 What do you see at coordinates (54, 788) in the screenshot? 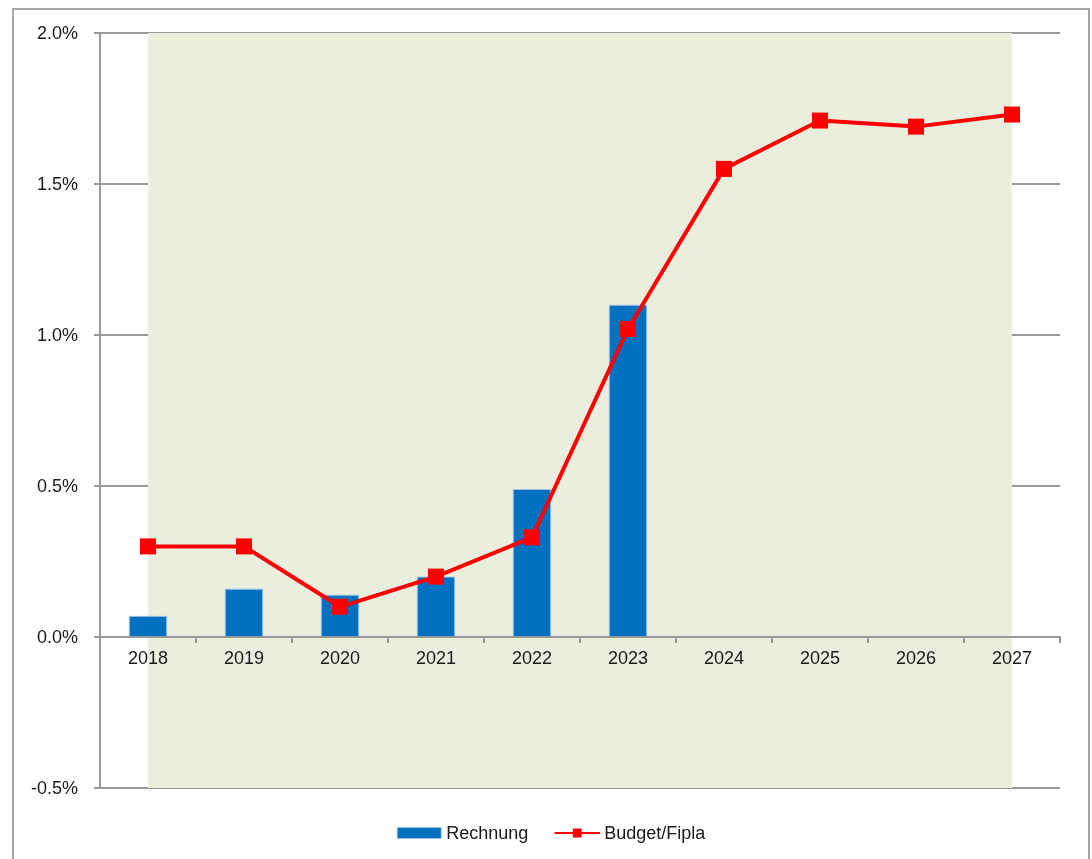
I see `y-tick-label: -0.5%` at bounding box center [54, 788].